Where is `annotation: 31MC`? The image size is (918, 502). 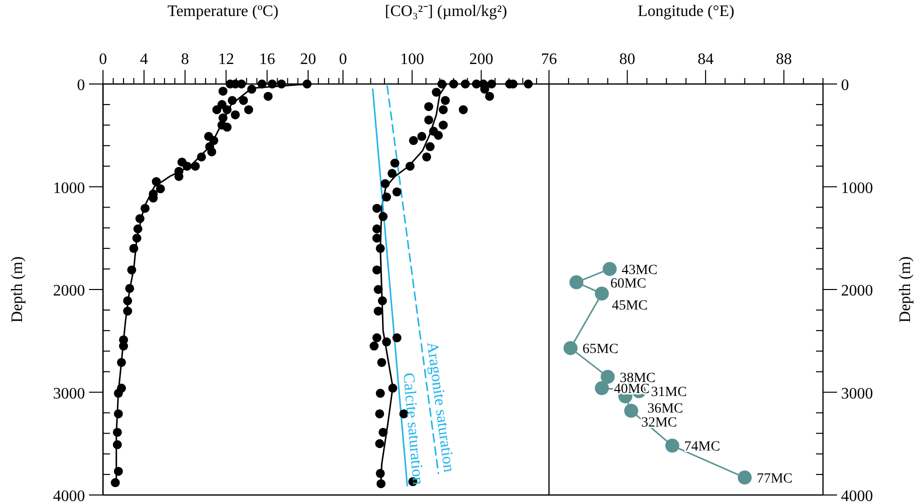 annotation: 31MC is located at coordinates (669, 392).